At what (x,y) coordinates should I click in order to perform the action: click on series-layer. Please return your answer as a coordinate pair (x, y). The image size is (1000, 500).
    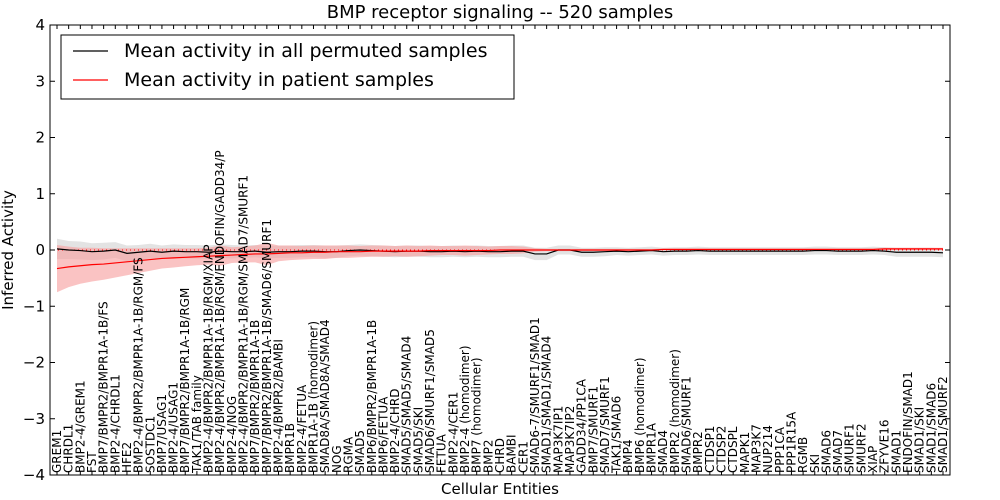
    Looking at the image, I should click on (500, 259).